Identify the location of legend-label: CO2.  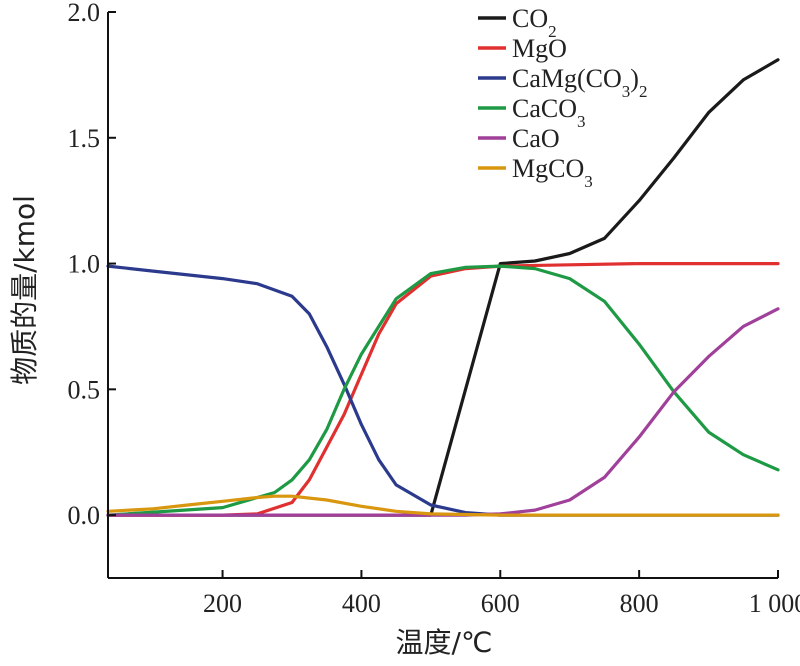
(534, 22).